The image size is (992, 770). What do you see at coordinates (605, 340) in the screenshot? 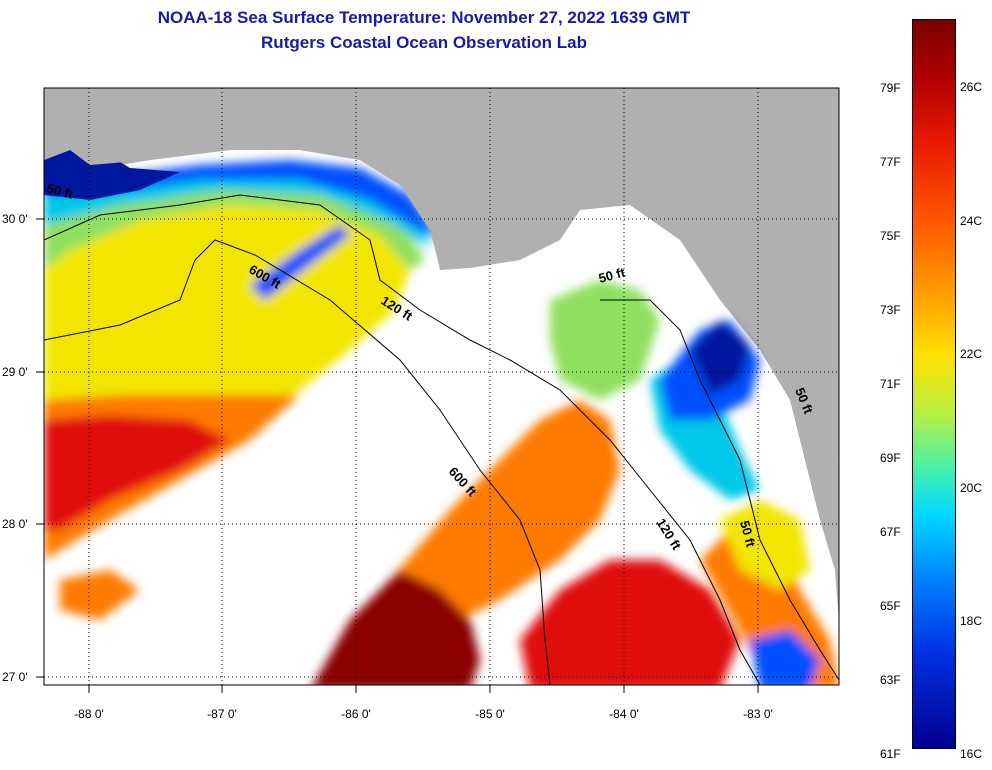
I see `sst-green-east` at bounding box center [605, 340].